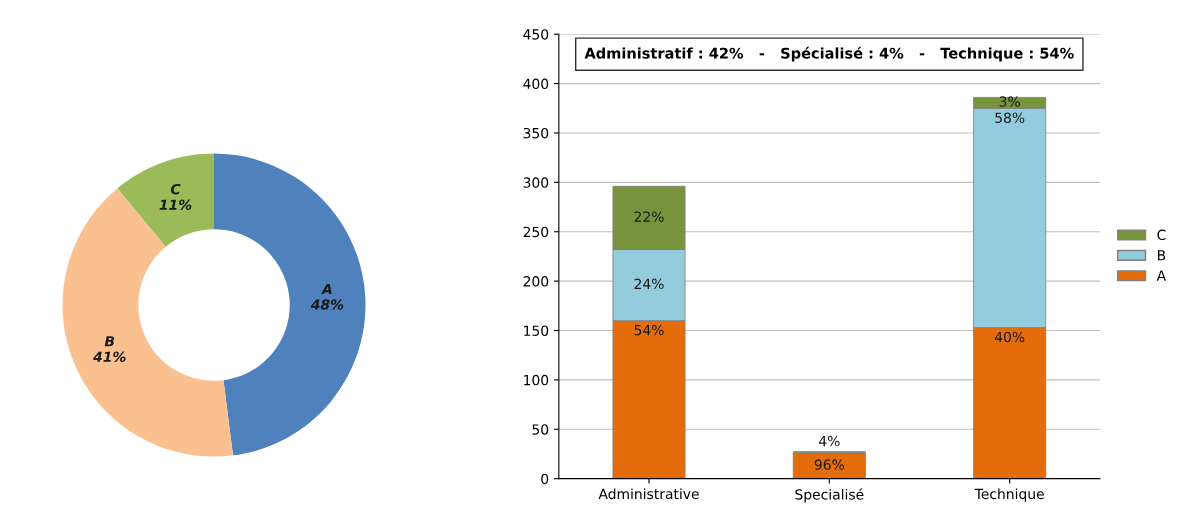 The height and width of the screenshot is (526, 1189). What do you see at coordinates (545, 479) in the screenshot?
I see `y-tick-label: 0` at bounding box center [545, 479].